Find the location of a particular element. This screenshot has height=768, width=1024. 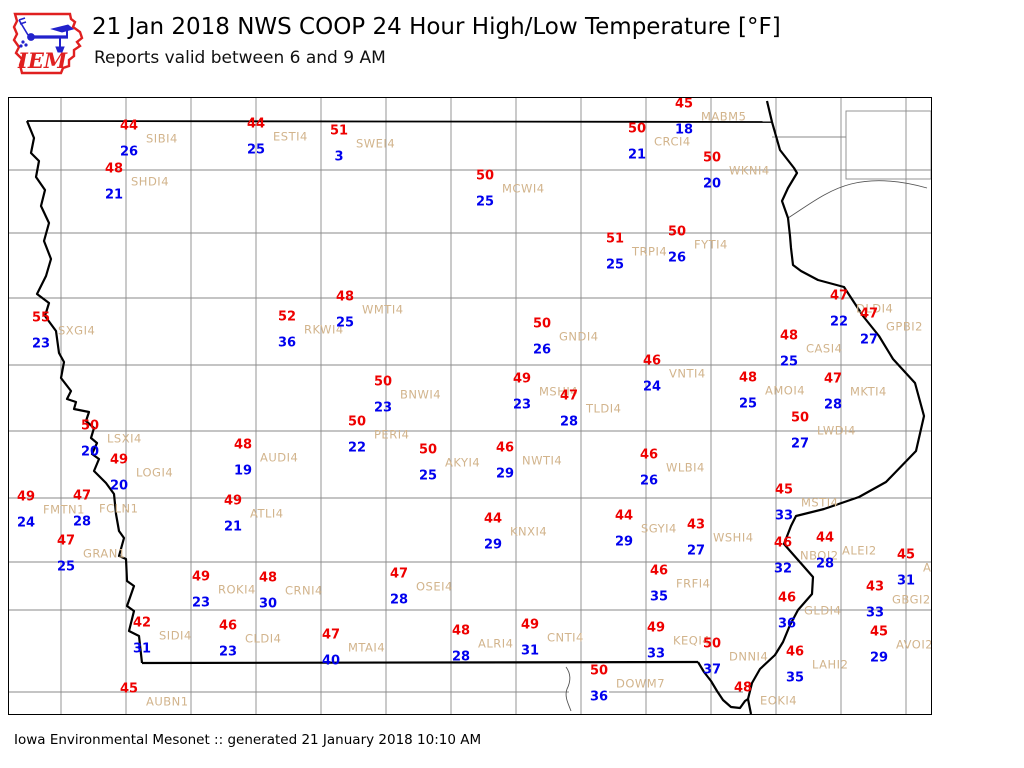

iem-logo: IEM is located at coordinates (49, 45).